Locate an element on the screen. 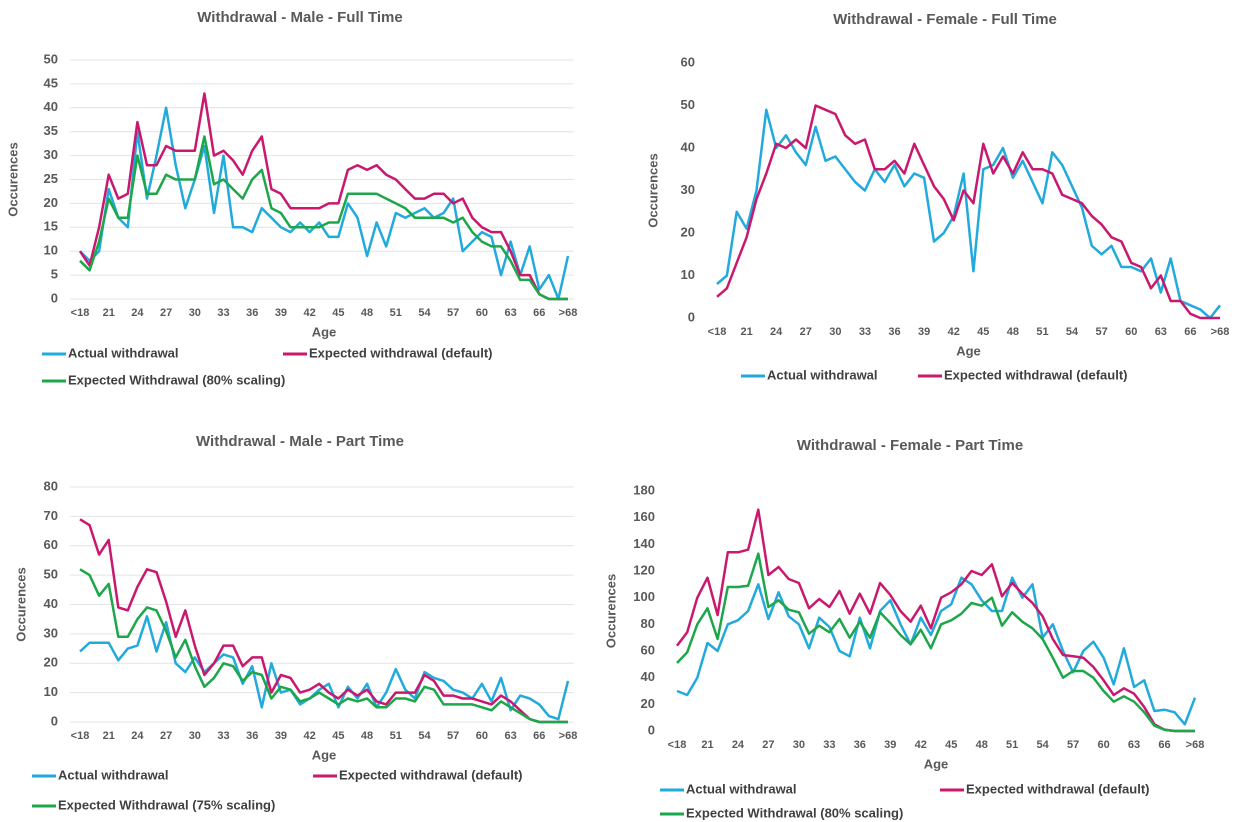 The width and height of the screenshot is (1238, 822). y-tick-label: 5 is located at coordinates (54, 274).